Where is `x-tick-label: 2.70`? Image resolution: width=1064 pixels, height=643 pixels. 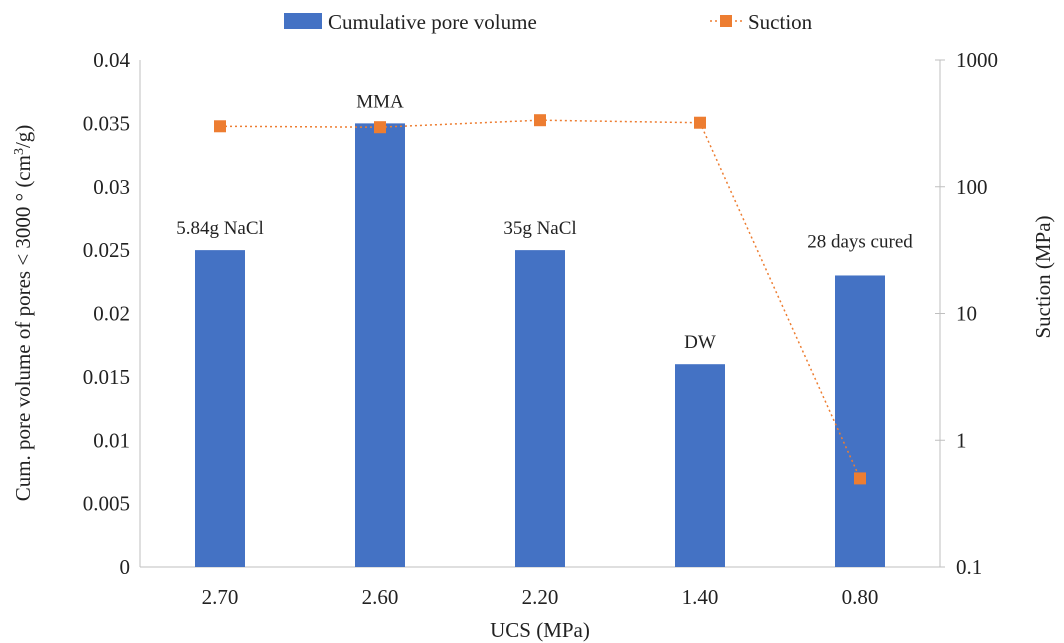
x-tick-label: 2.70 is located at coordinates (220, 597).